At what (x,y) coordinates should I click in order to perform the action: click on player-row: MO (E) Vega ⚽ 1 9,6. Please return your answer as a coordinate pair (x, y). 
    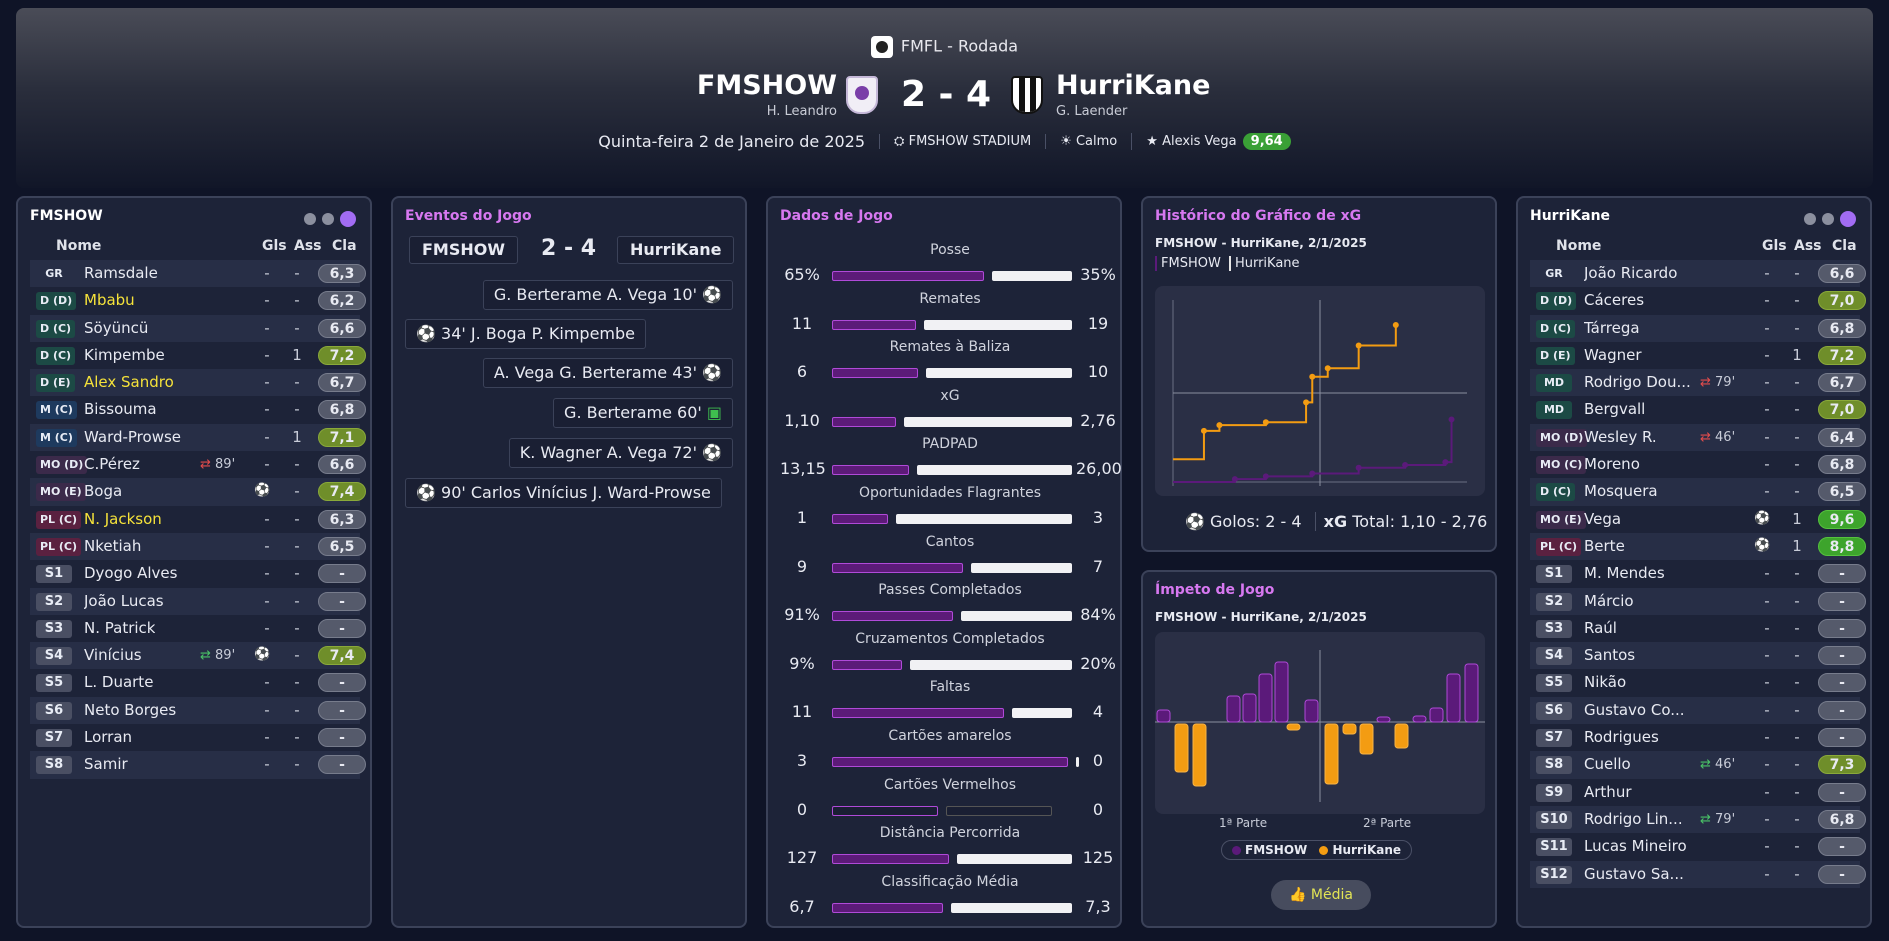
    Looking at the image, I should click on (1698, 519).